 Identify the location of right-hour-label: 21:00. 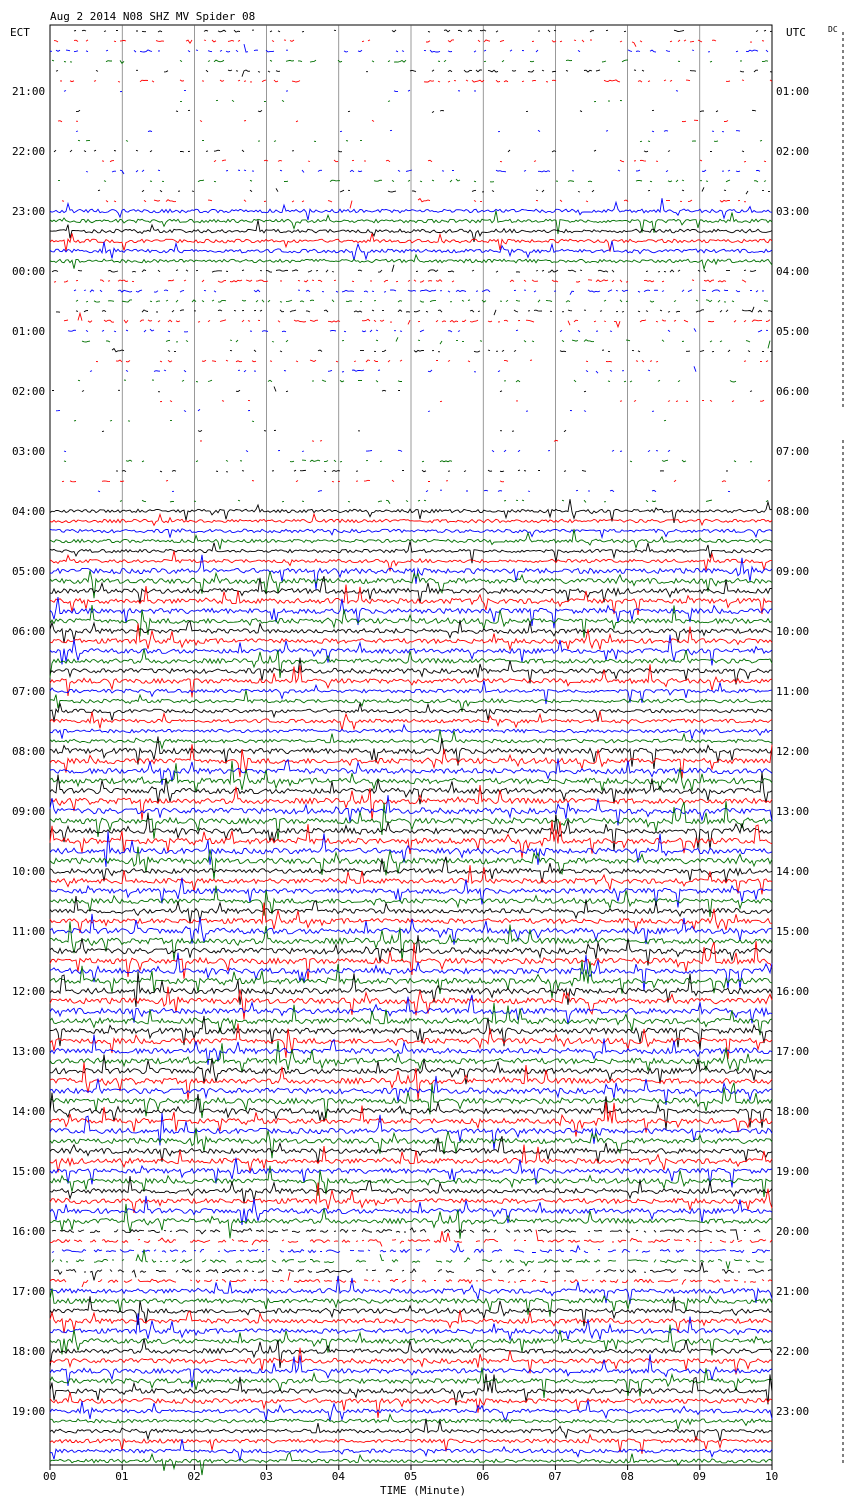
(792, 1291).